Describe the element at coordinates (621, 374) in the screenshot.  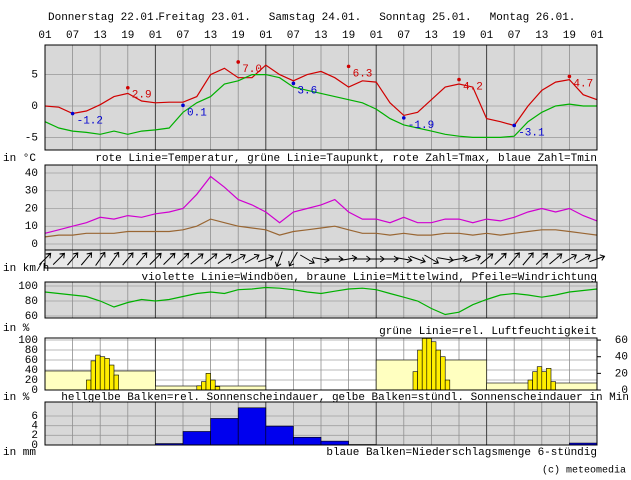
I see `y2-tick-label: 20` at that location.